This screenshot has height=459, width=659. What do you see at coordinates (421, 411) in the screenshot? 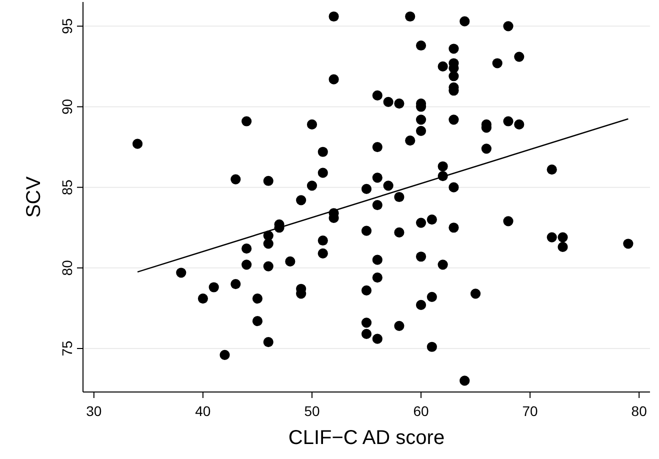
I see `x-tick-label: 60` at bounding box center [421, 411].